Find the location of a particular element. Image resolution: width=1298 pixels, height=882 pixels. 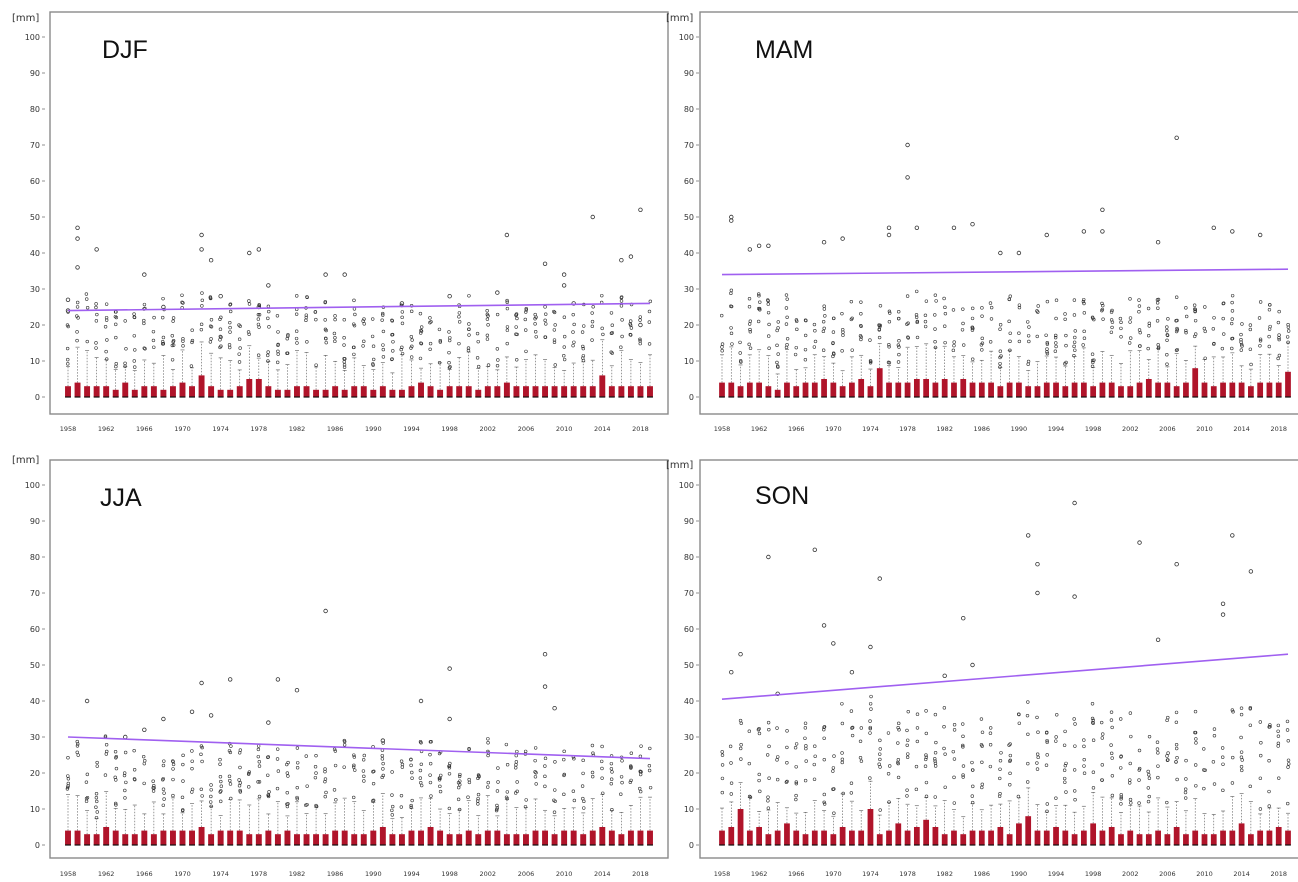

y-tick-label: 30 is located at coordinates (689, 289).